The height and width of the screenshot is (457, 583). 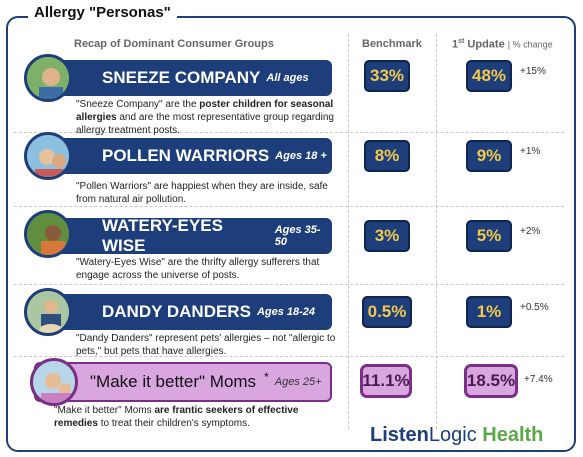 What do you see at coordinates (489, 236) in the screenshot?
I see `update-value: 5%` at bounding box center [489, 236].